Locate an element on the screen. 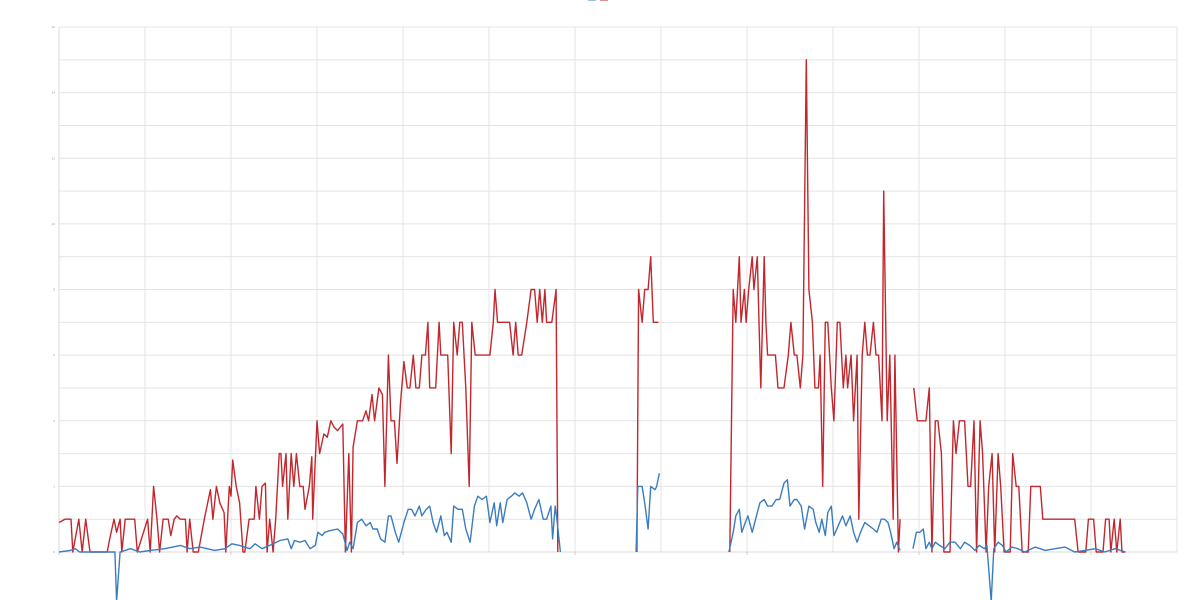 The height and width of the screenshot is (600, 1200). legend-entry-red is located at coordinates (604, 0).